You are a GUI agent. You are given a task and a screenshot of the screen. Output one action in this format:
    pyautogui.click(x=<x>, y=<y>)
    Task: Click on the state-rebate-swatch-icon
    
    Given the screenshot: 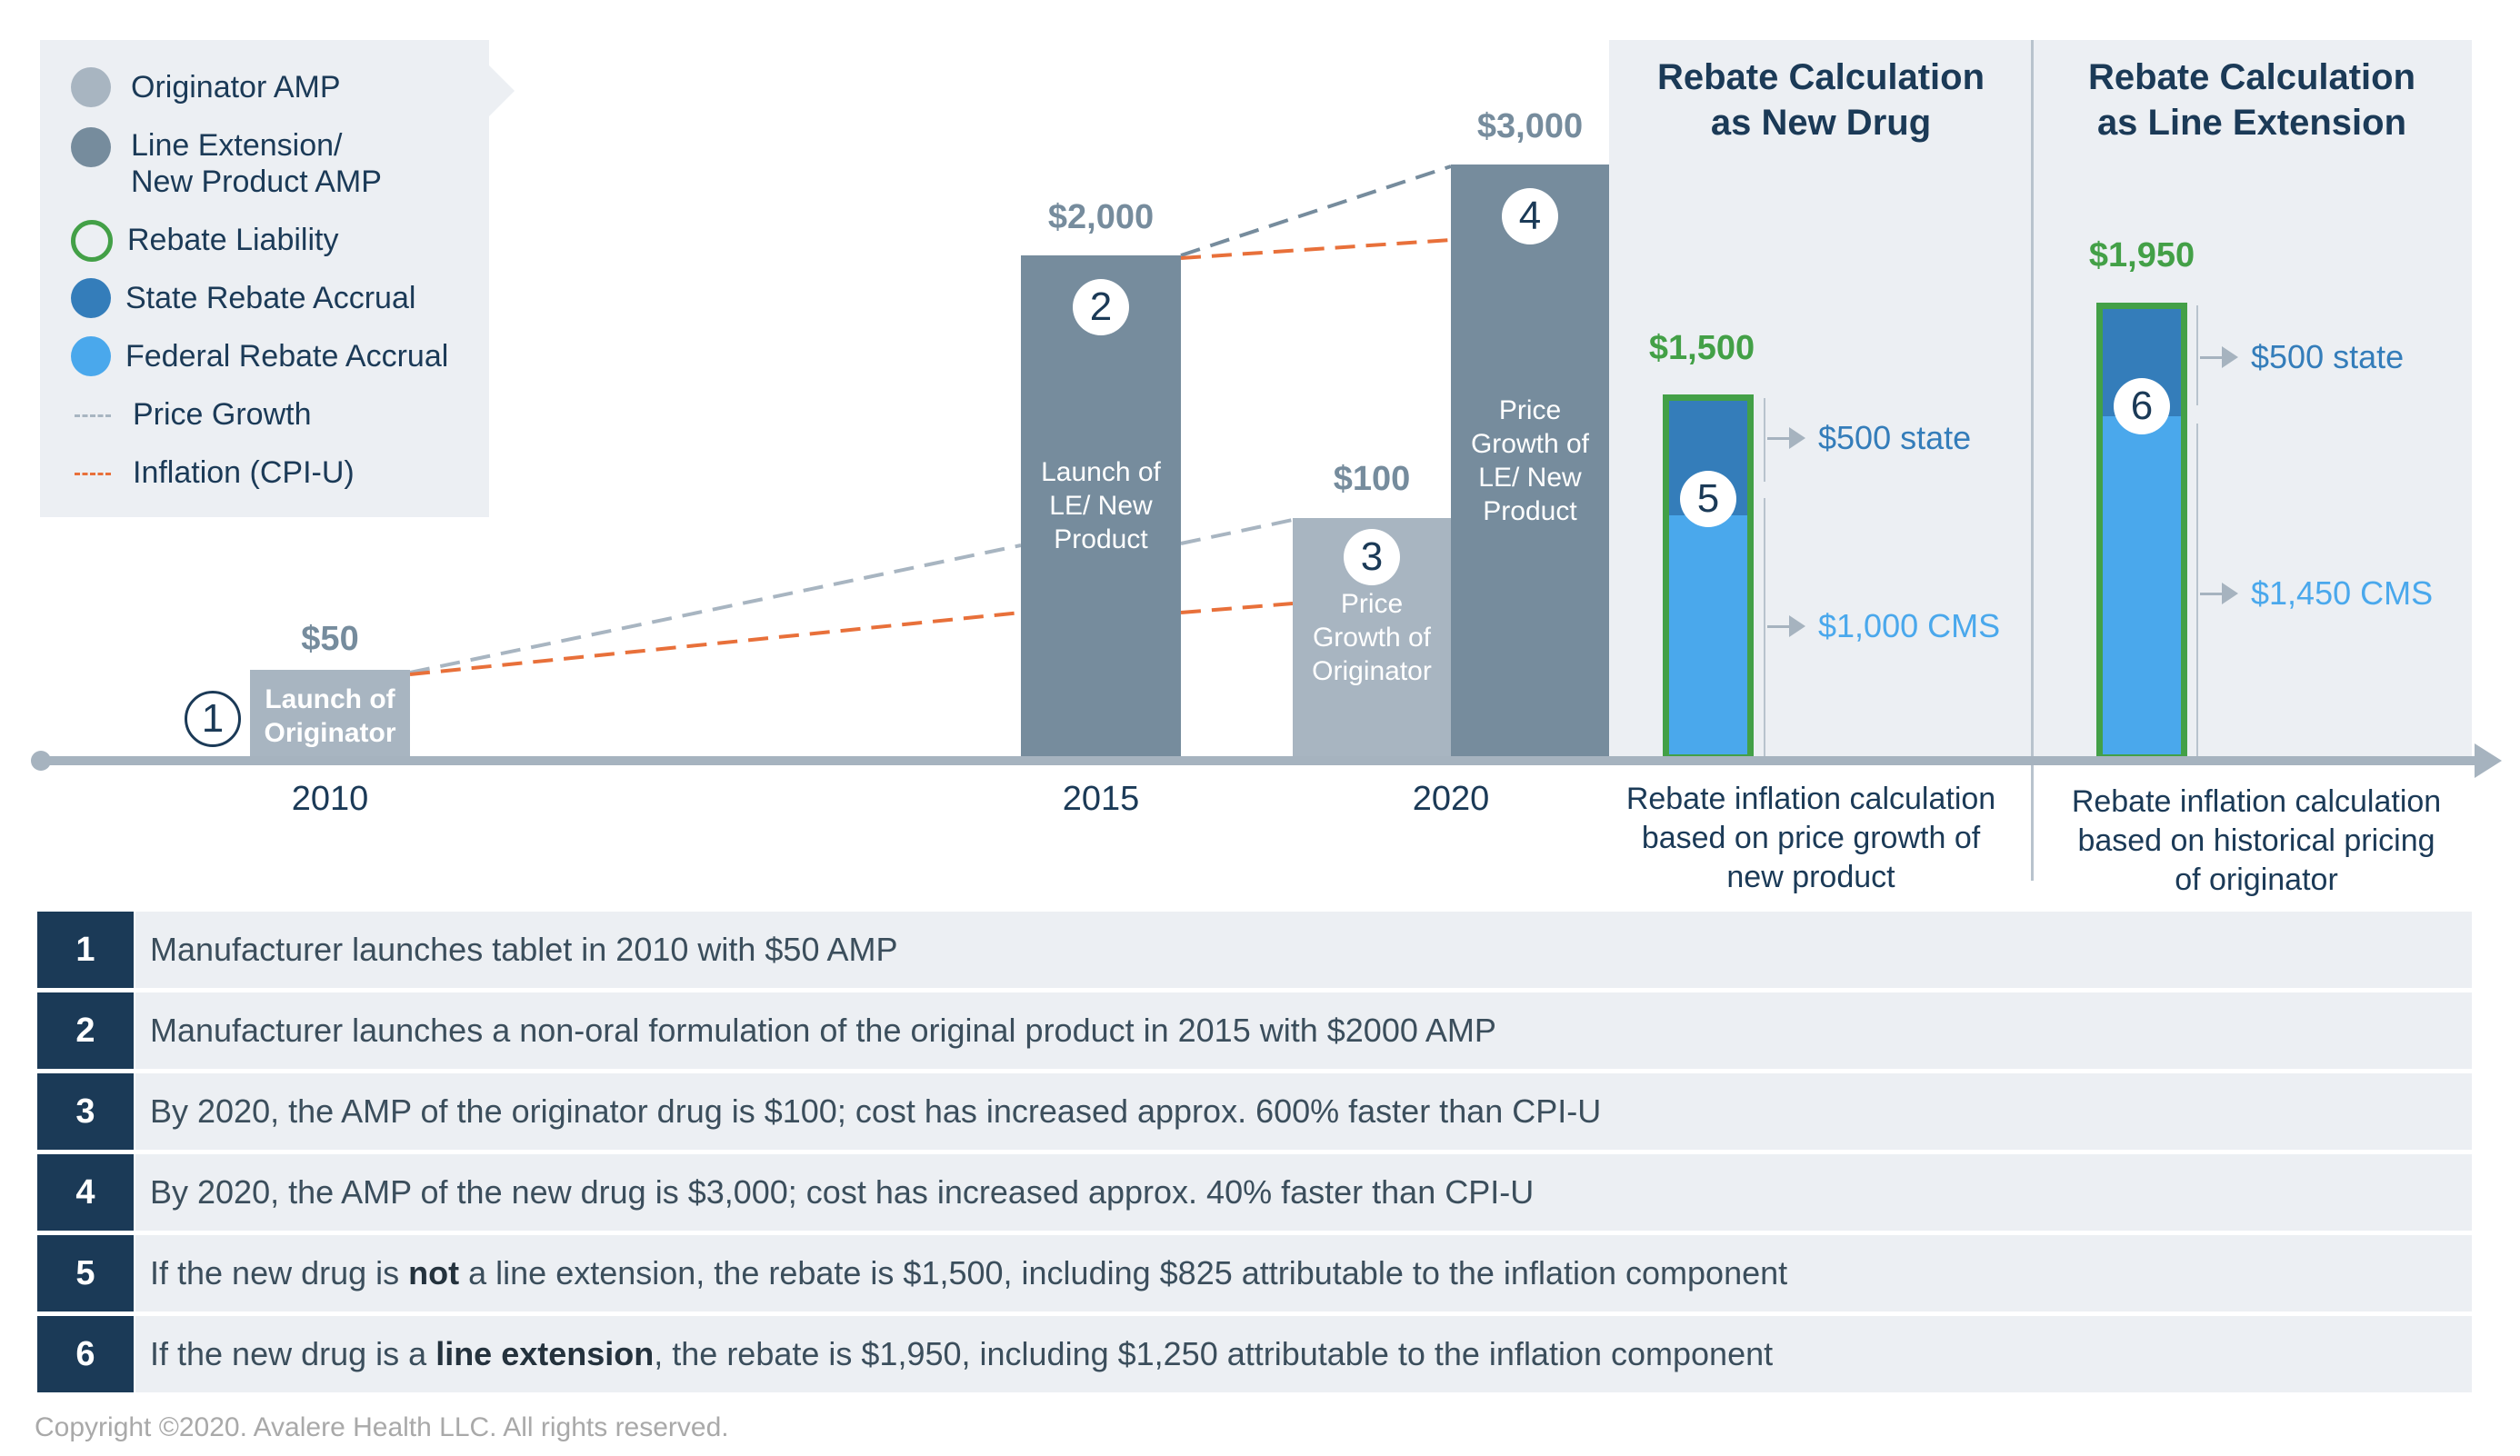 What is the action you would take?
    pyautogui.click(x=91, y=298)
    